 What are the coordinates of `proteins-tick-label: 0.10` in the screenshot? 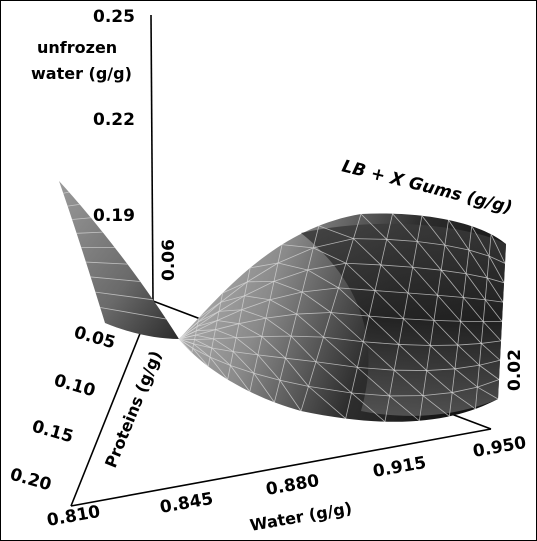 It's located at (75, 386).